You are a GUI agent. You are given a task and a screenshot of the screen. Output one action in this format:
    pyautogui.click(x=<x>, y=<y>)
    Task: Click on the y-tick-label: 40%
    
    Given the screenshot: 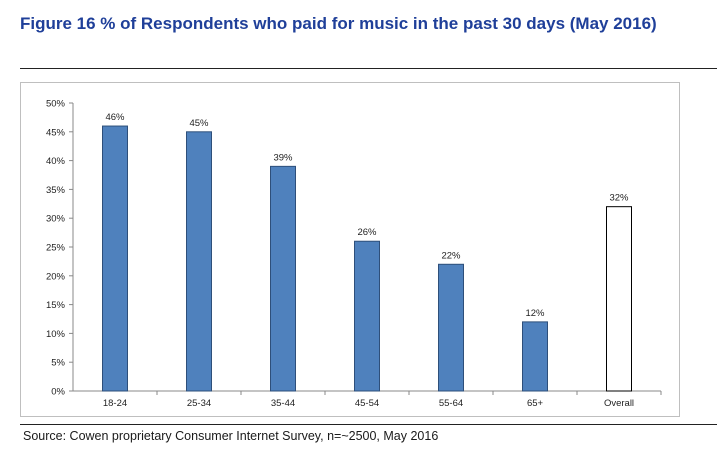 What is the action you would take?
    pyautogui.click(x=56, y=161)
    